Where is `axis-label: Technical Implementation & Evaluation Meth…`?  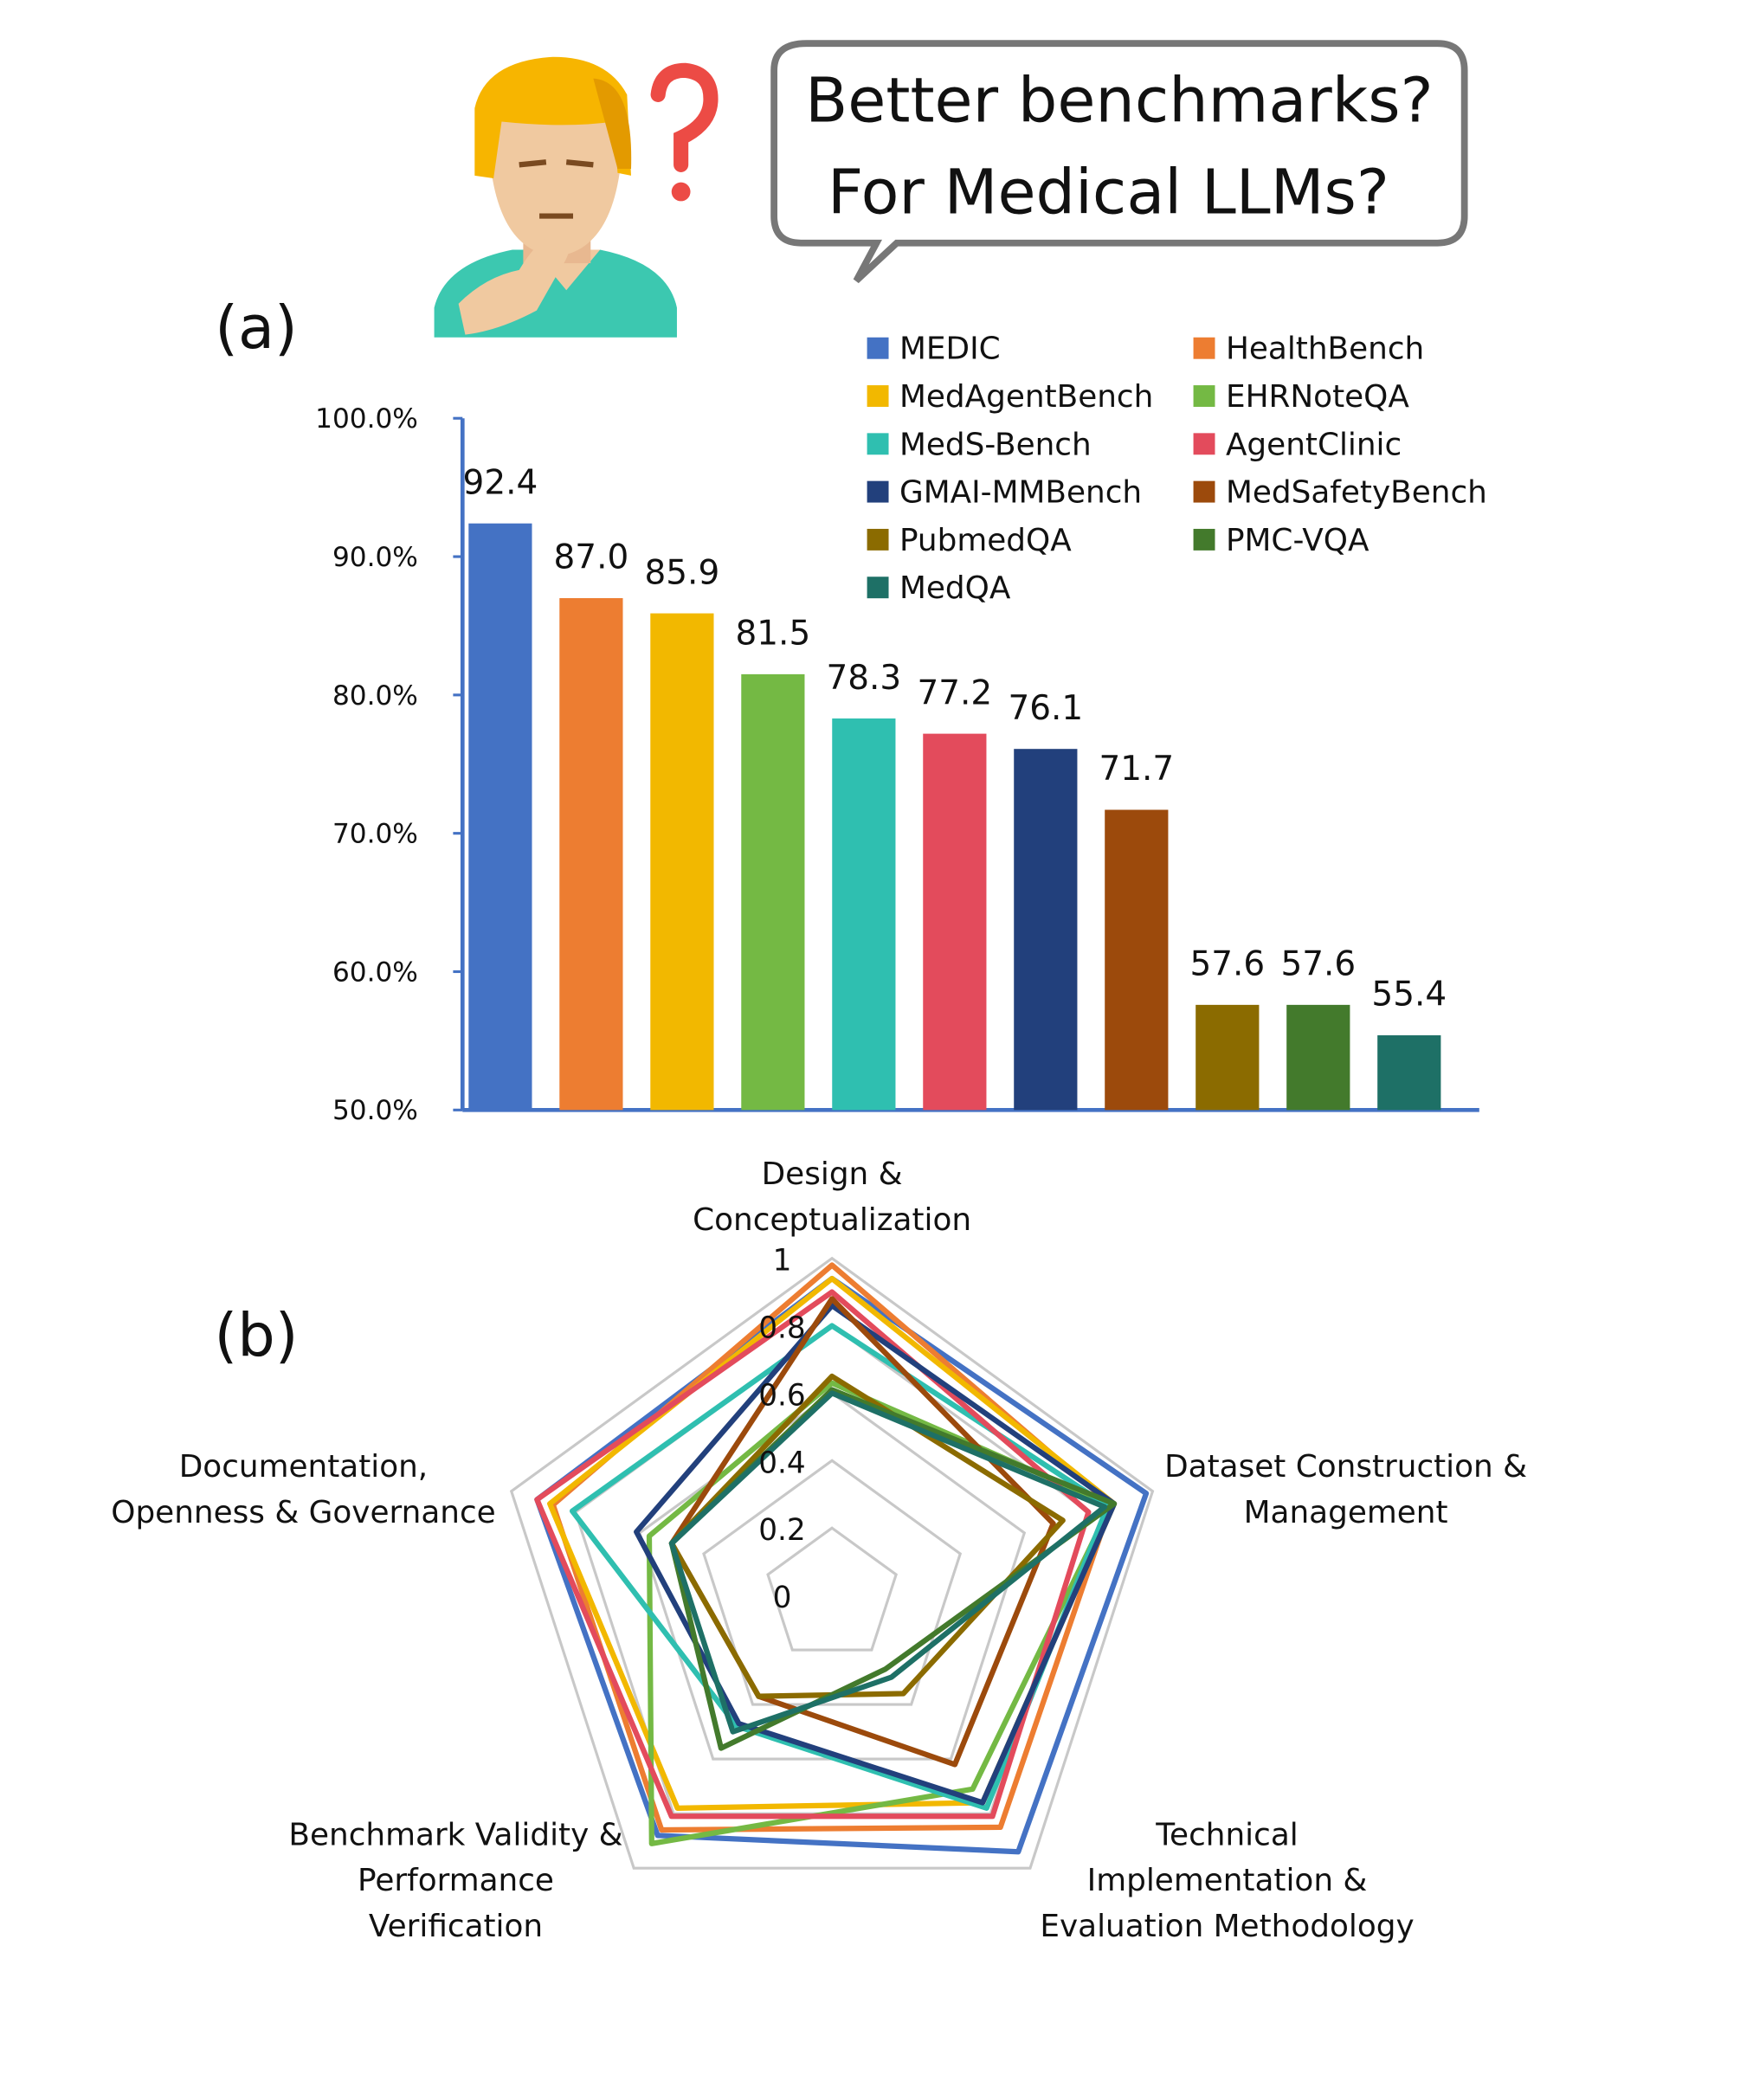
axis-label: Technical Implementation & Evaluation Meth… is located at coordinates (1227, 1880).